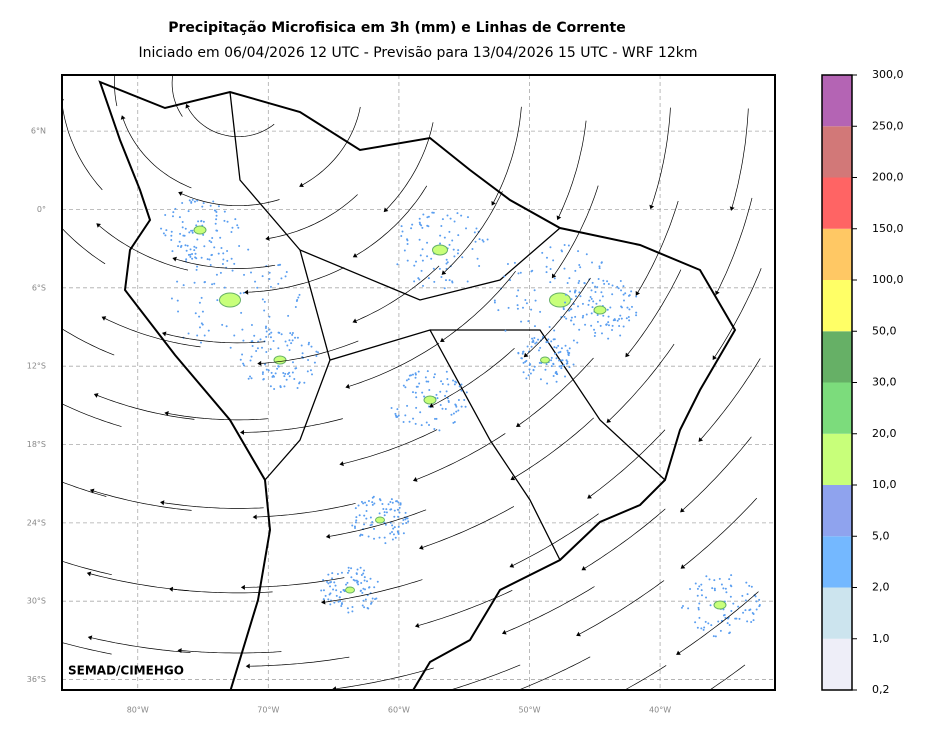 The image size is (931, 739). I want to click on colorbar-segment, so click(837, 357).